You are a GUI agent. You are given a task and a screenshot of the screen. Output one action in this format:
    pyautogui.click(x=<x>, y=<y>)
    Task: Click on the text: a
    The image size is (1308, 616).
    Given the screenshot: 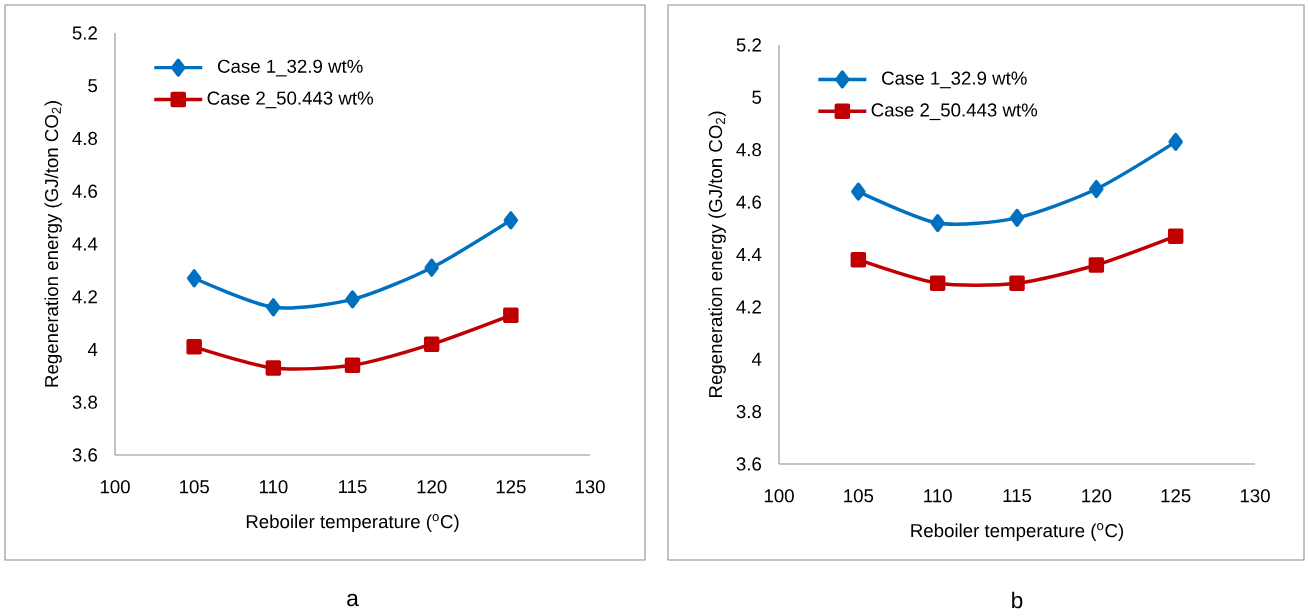 What is the action you would take?
    pyautogui.click(x=353, y=600)
    